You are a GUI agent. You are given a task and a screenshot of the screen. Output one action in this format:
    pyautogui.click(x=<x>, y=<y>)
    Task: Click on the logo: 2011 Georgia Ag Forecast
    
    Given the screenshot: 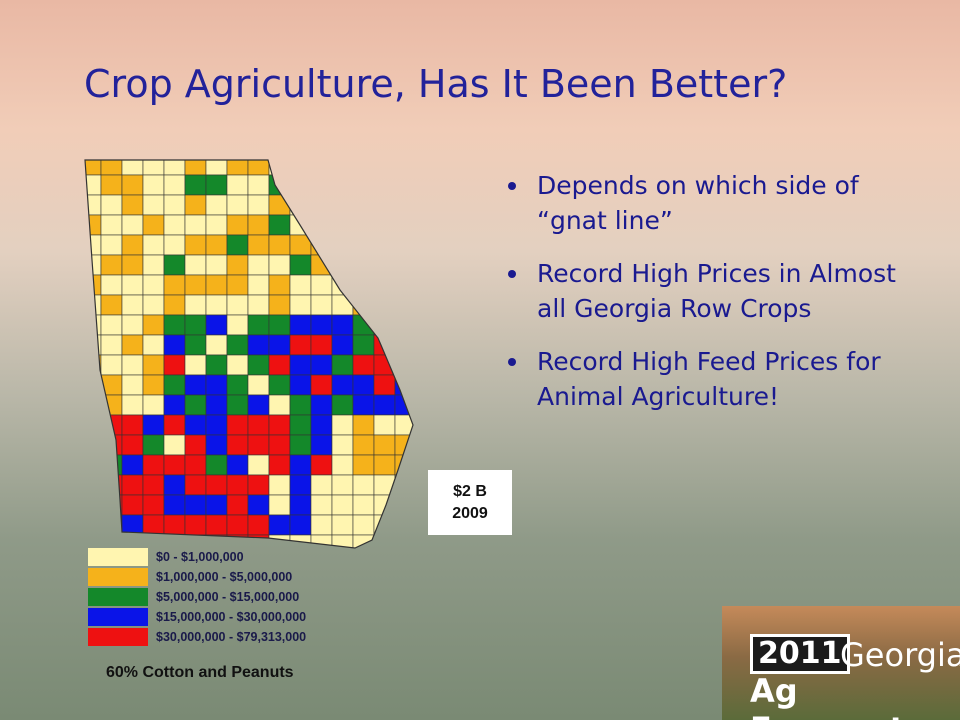 What is the action you would take?
    pyautogui.click(x=841, y=663)
    